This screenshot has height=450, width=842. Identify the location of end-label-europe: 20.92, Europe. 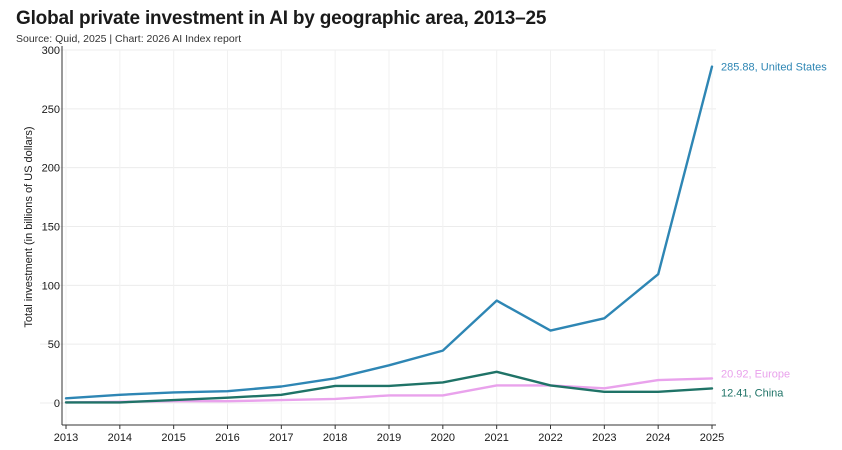
(755, 374).